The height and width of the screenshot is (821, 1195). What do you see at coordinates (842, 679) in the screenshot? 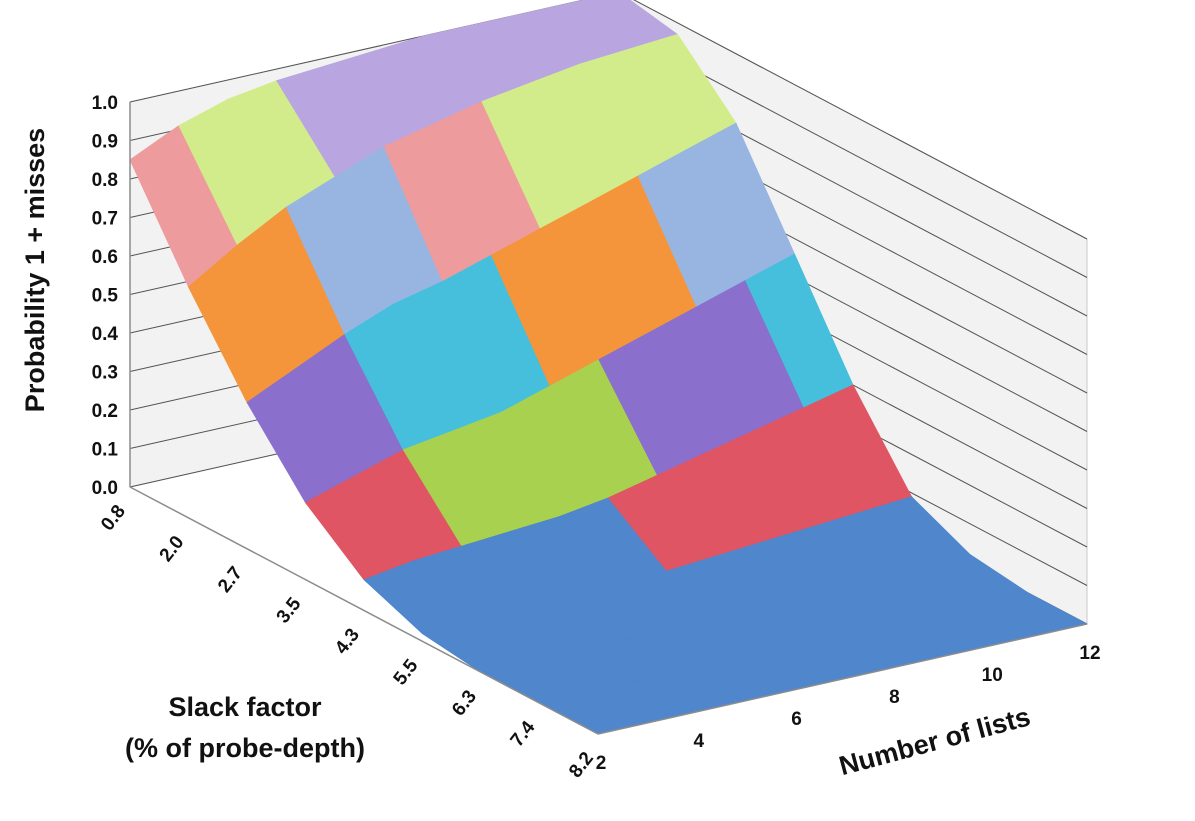
I see `lists-axis-line` at bounding box center [842, 679].